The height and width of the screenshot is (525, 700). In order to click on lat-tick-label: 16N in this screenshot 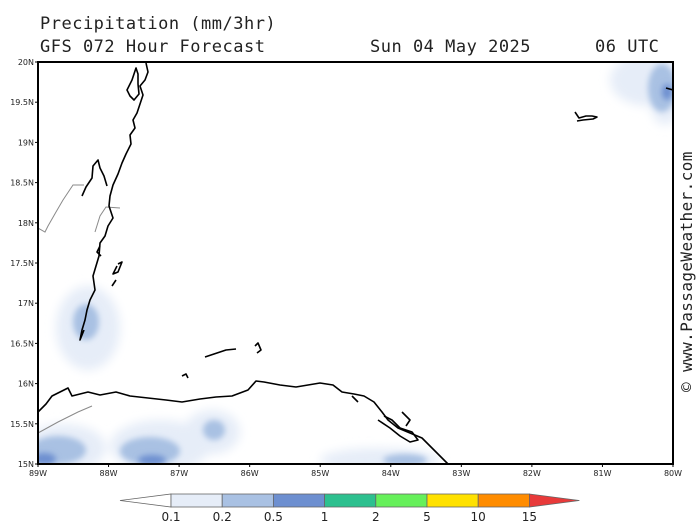, I will do `click(26, 384)`.